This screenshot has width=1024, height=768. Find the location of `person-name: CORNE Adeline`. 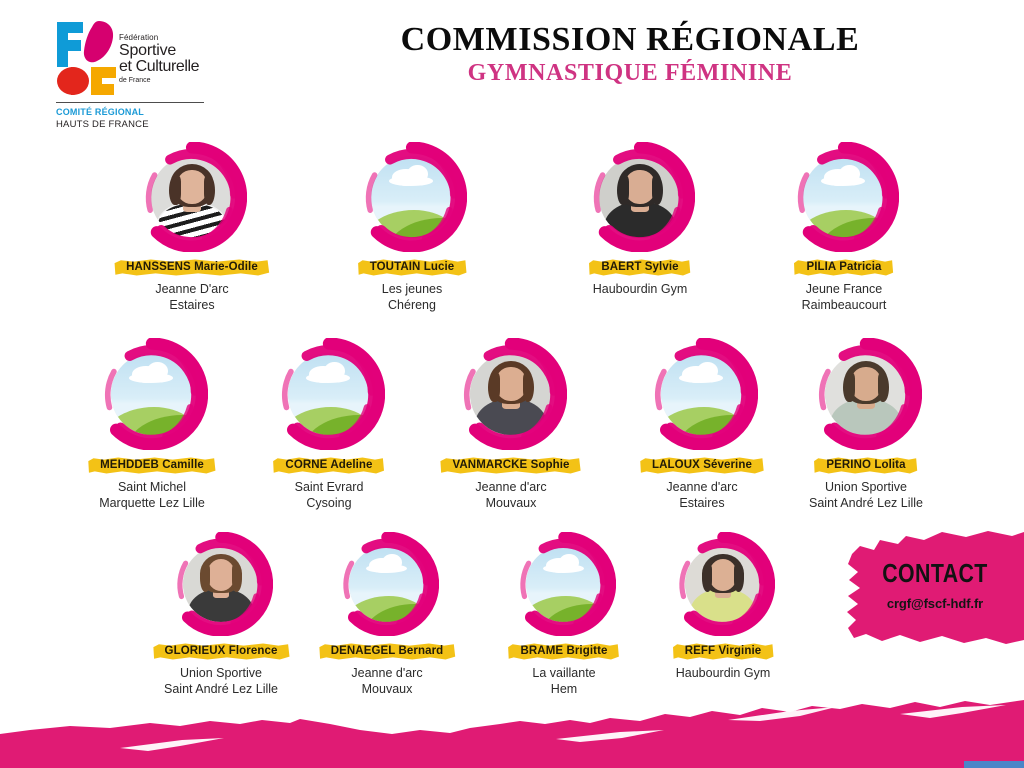

person-name: CORNE Adeline is located at coordinates (329, 465).